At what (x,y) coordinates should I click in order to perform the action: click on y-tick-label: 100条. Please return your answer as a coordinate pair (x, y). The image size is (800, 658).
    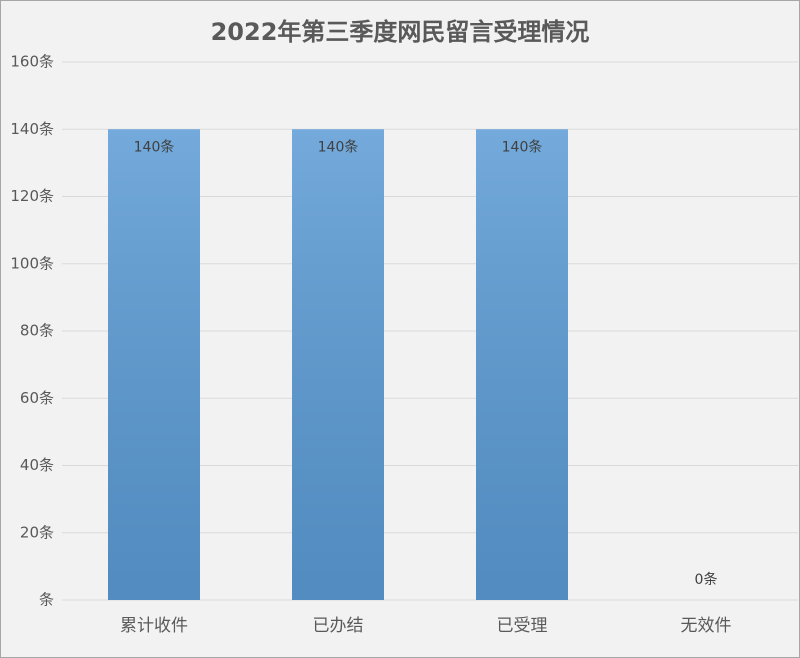
    Looking at the image, I should click on (32, 263).